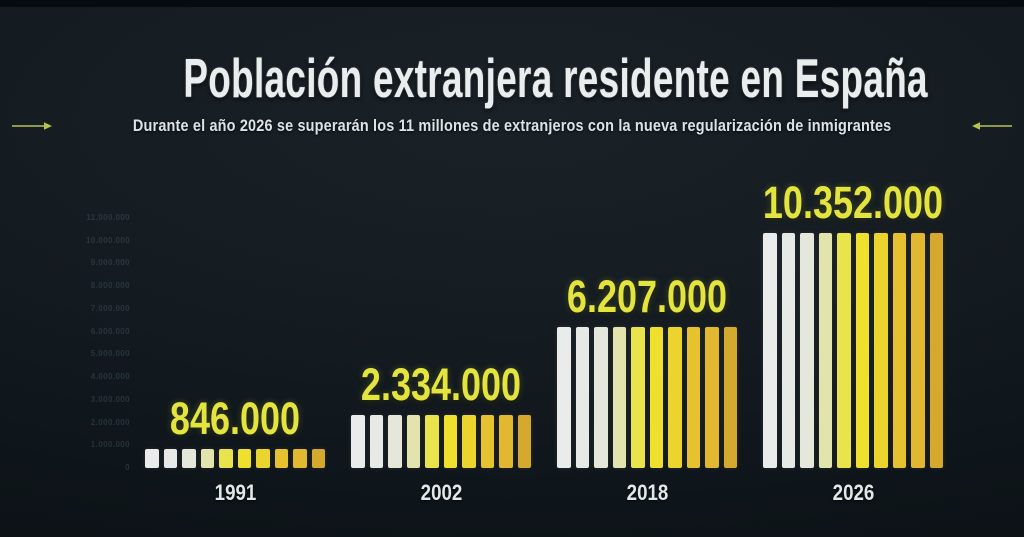 The width and height of the screenshot is (1024, 537). What do you see at coordinates (555, 78) in the screenshot?
I see `page-title-text: Población extranjera residente en España` at bounding box center [555, 78].